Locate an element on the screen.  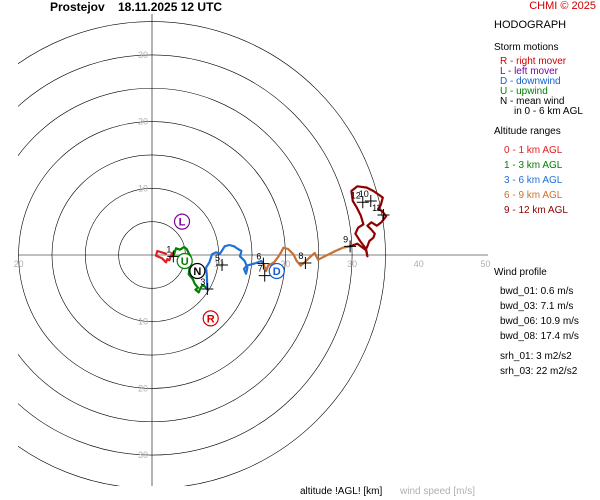
wind-profile-title: Wind profile is located at coordinates (520, 272).